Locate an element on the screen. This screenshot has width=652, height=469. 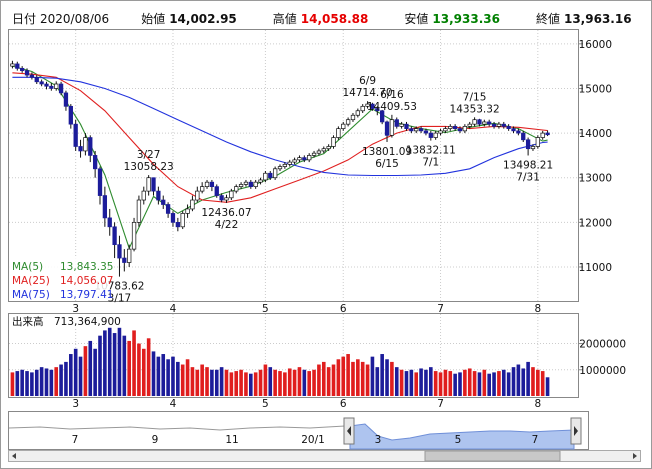
annotation-date: 7/15 is located at coordinates (475, 97).